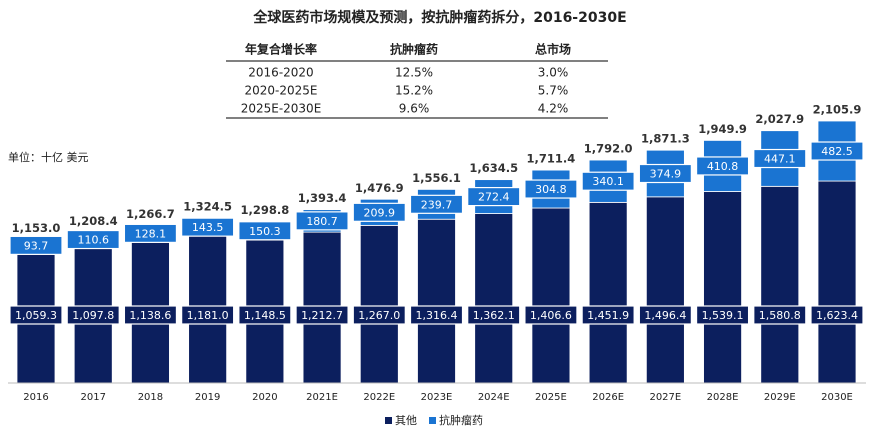 The image size is (871, 434). I want to click on total-label: 1,153.0, so click(36, 228).